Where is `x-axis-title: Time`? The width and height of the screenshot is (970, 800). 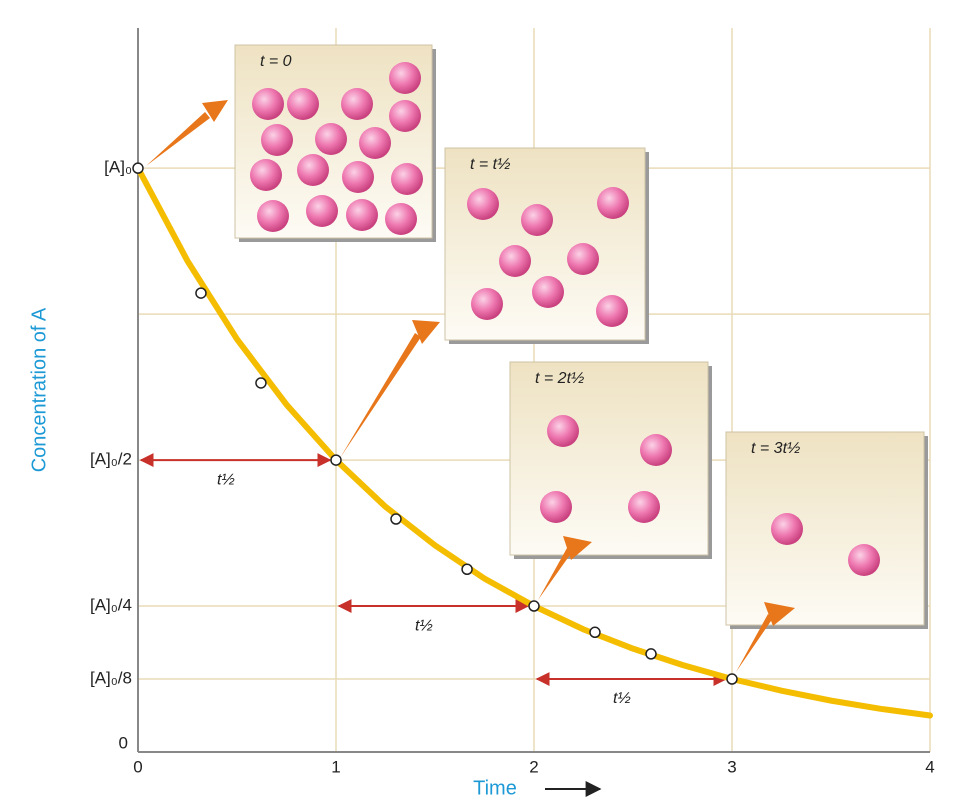 x-axis-title: Time is located at coordinates (495, 788).